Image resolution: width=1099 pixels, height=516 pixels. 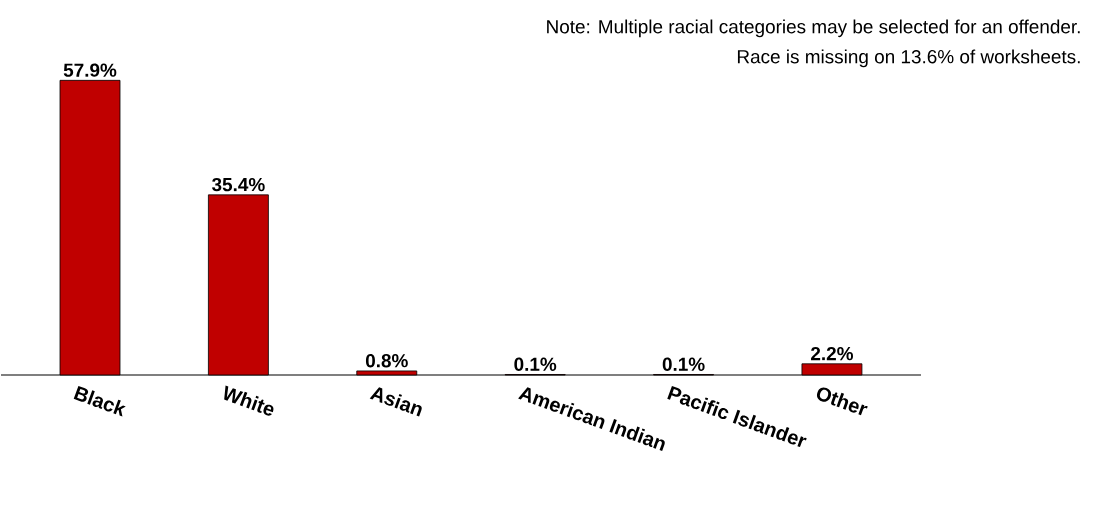 I want to click on data-label: 57.9%, so click(x=90, y=70).